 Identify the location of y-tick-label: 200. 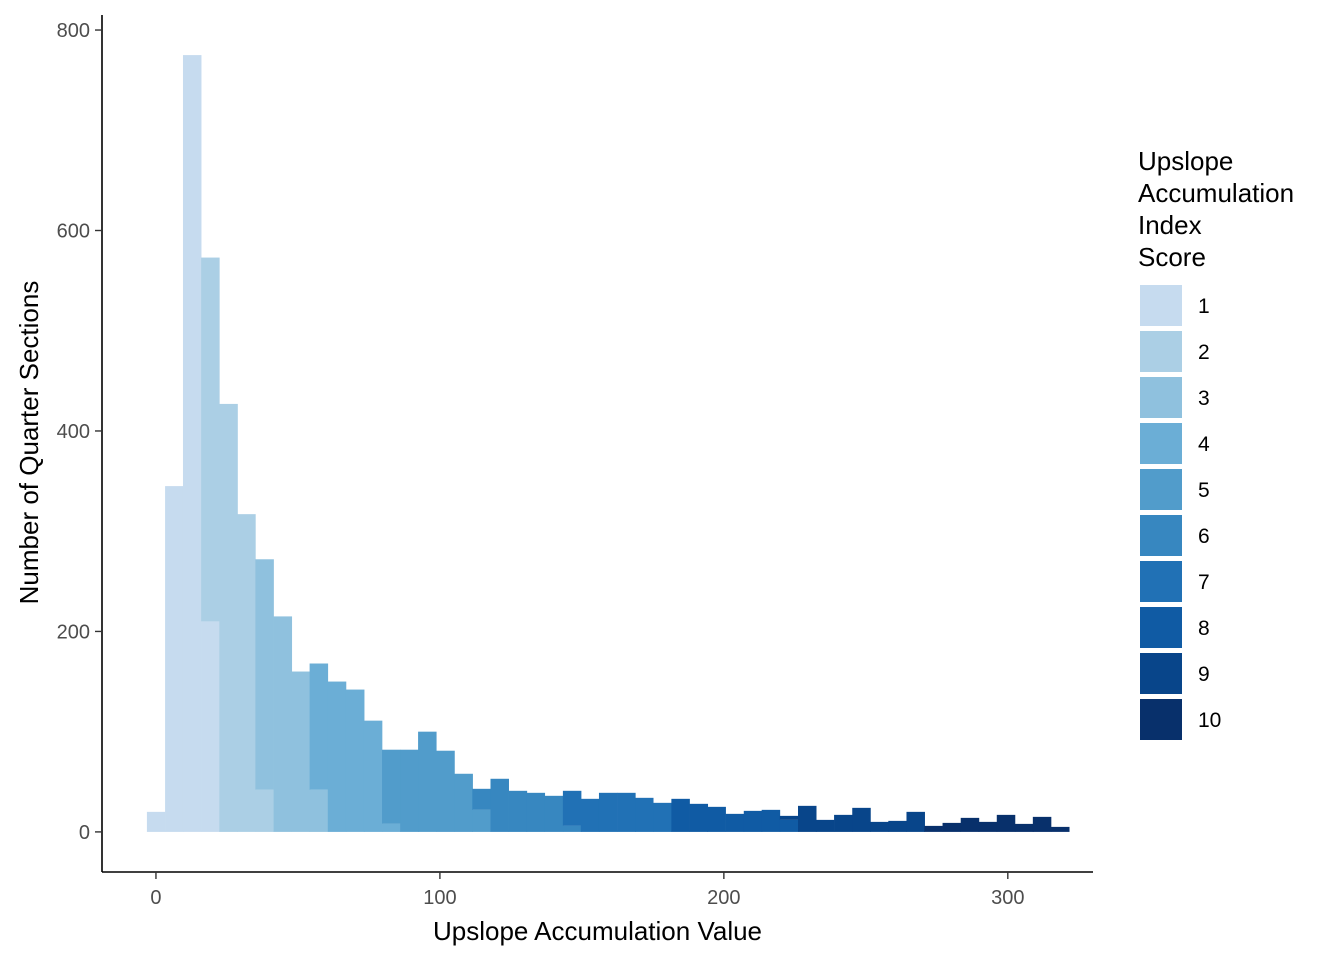
(73, 632).